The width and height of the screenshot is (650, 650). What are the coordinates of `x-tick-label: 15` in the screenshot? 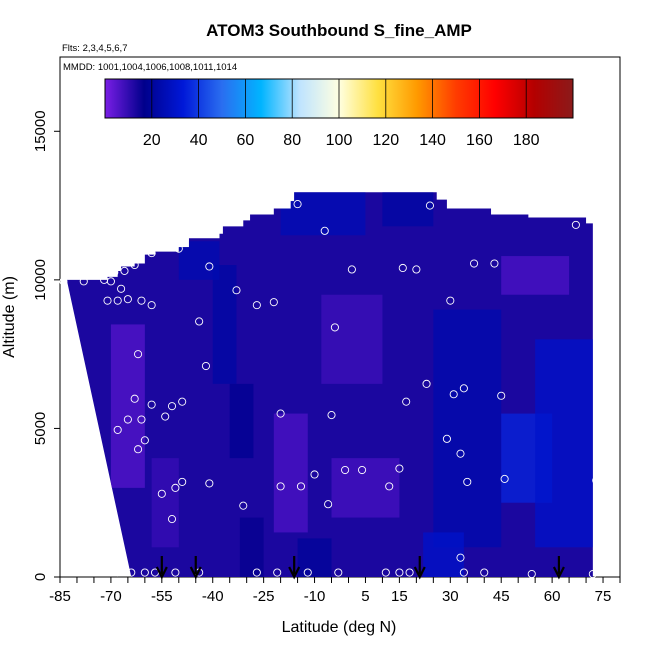 It's located at (399, 596).